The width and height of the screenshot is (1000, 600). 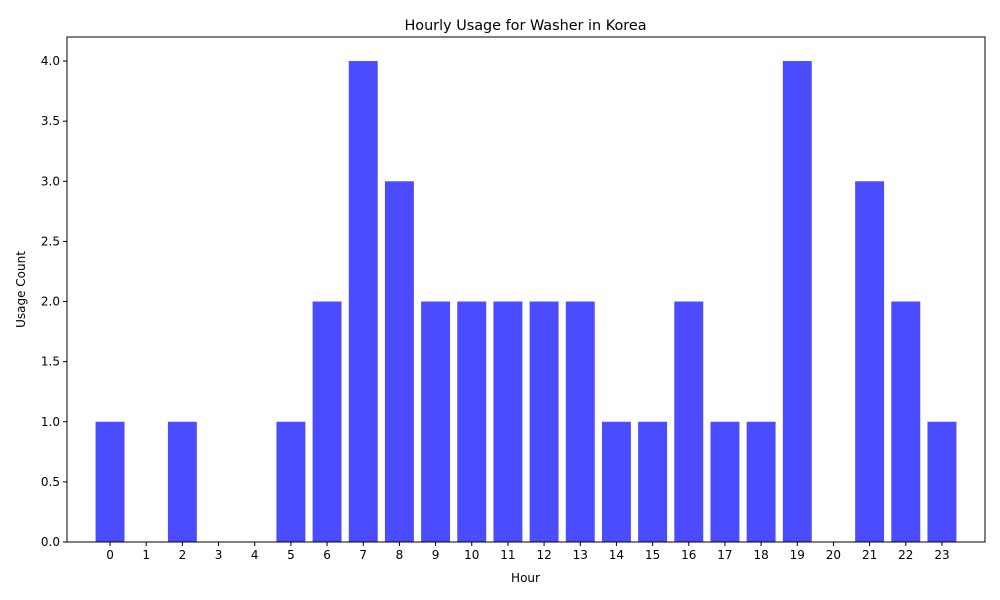 I want to click on y-tick-label-3.0: 3.0, so click(x=50, y=181).